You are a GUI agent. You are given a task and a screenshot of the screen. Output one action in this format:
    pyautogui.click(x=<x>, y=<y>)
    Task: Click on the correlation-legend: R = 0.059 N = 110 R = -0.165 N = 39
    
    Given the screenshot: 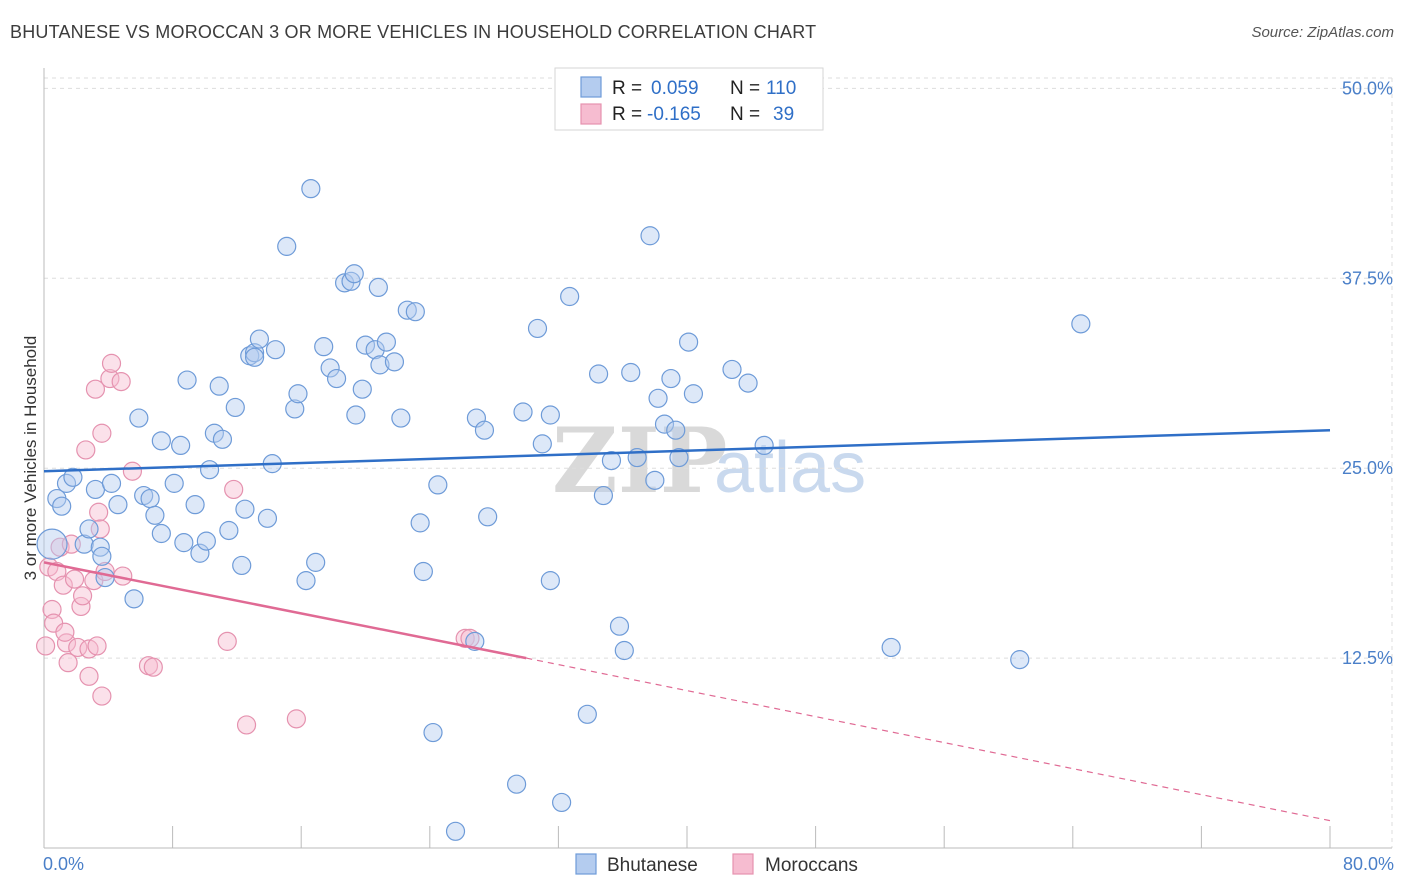 What is the action you would take?
    pyautogui.click(x=689, y=99)
    